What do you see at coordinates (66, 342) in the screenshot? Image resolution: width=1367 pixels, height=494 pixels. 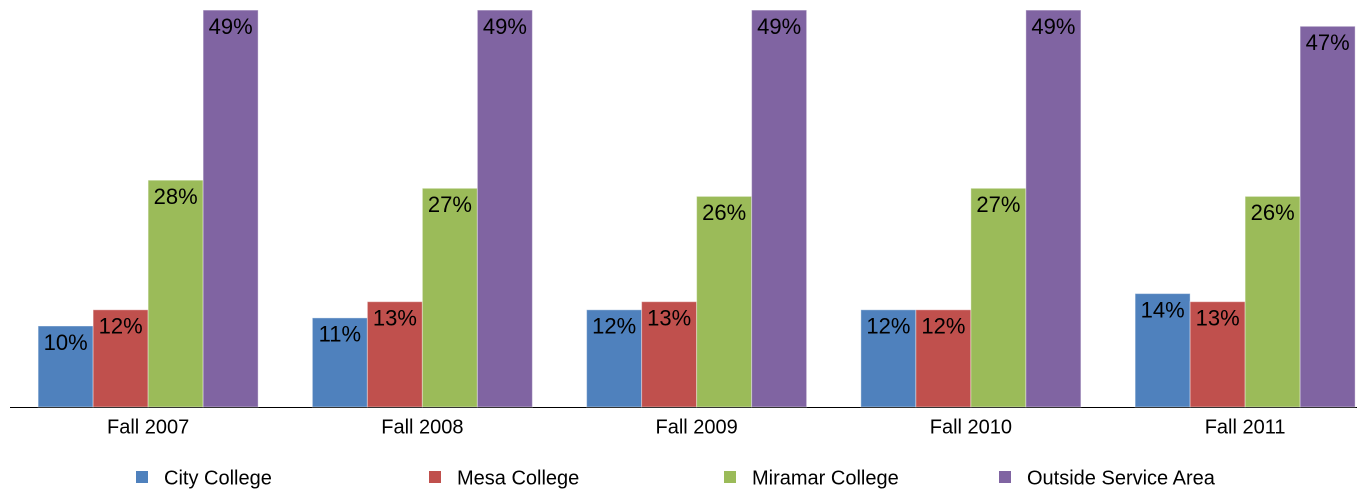 I see `value-label: 10%` at bounding box center [66, 342].